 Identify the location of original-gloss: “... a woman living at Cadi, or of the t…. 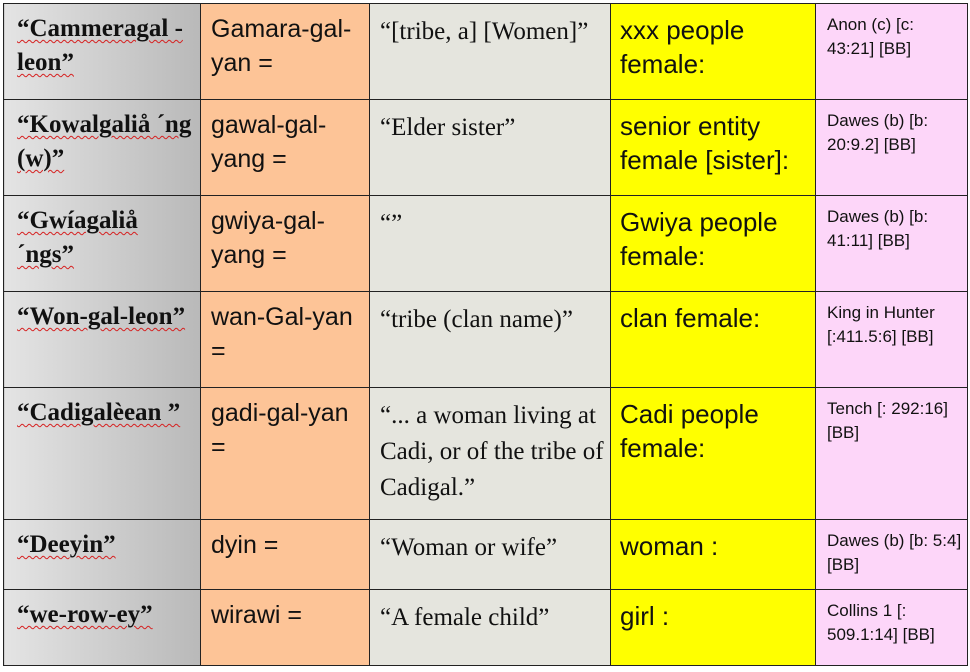
(492, 451).